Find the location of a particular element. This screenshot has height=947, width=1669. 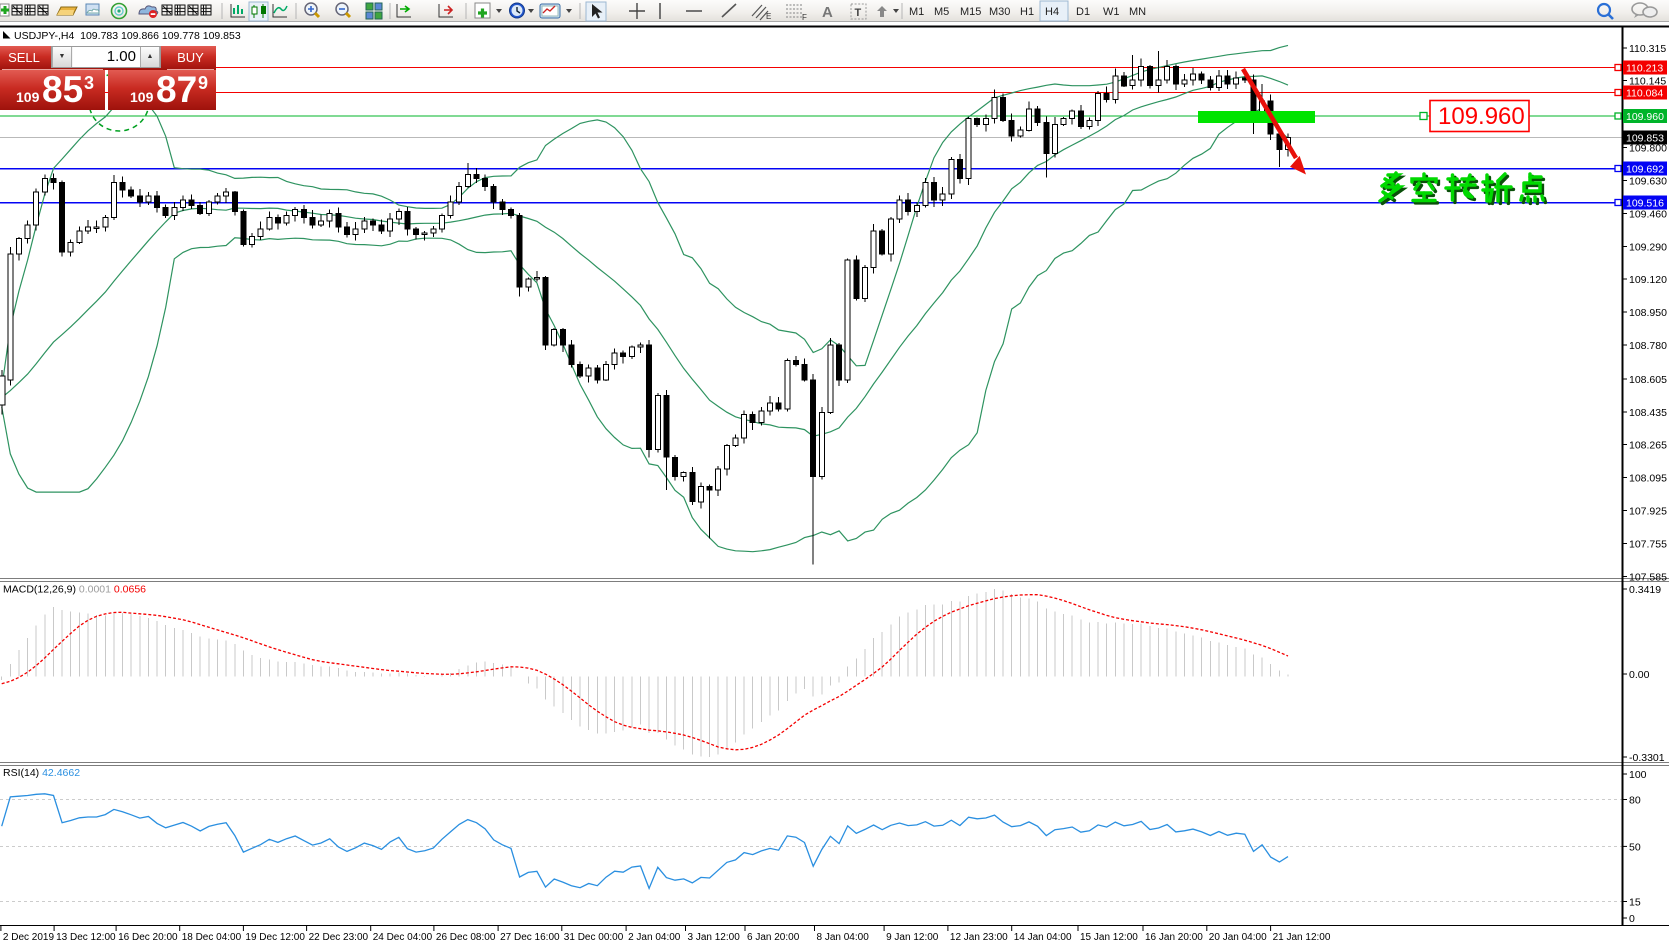

svg-text: 108.950 is located at coordinates (1648, 313).